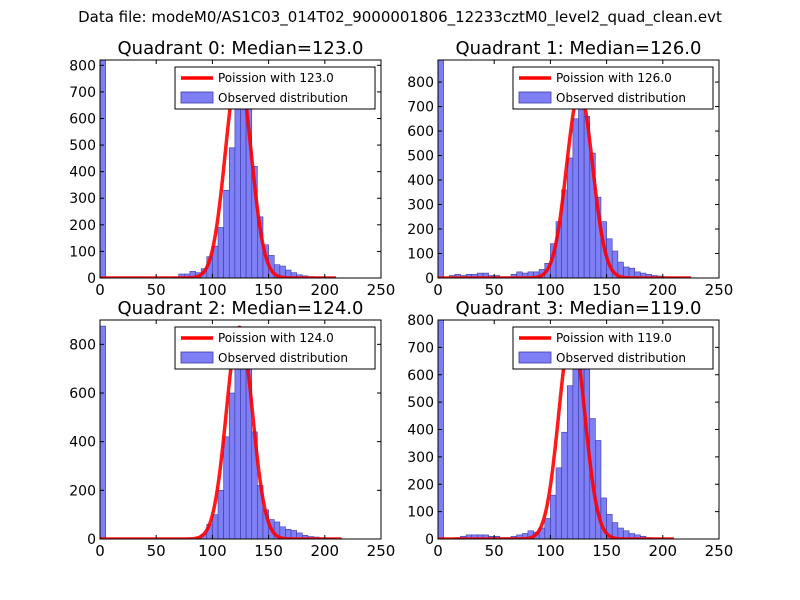 Image resolution: width=800 pixels, height=600 pixels. I want to click on legend-entry-poisson: Poission with 119.0, so click(614, 338).